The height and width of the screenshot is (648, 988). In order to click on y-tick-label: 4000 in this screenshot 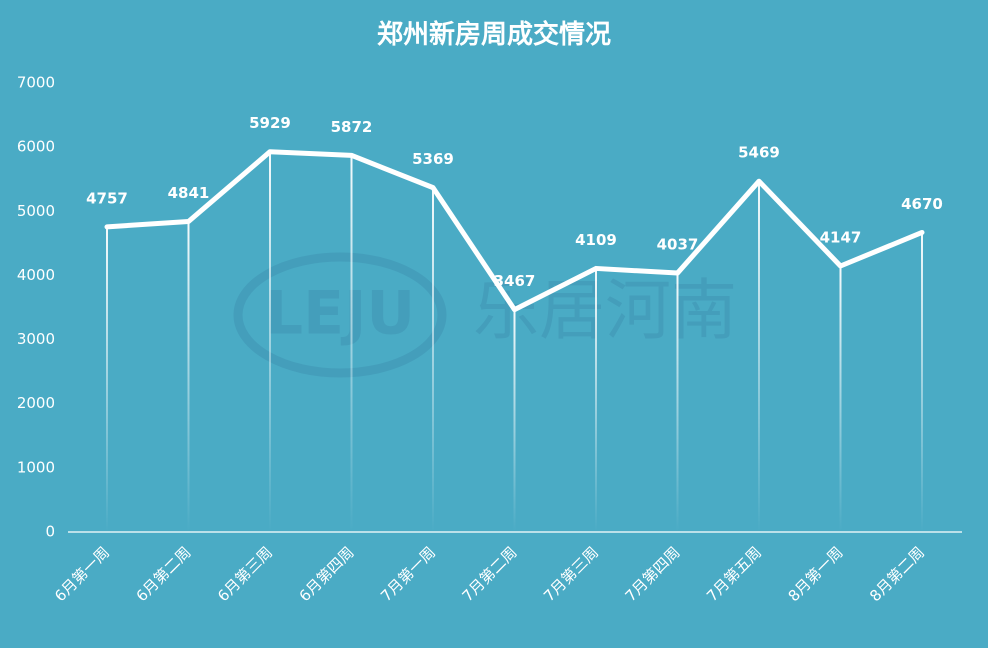, I will do `click(36, 275)`.